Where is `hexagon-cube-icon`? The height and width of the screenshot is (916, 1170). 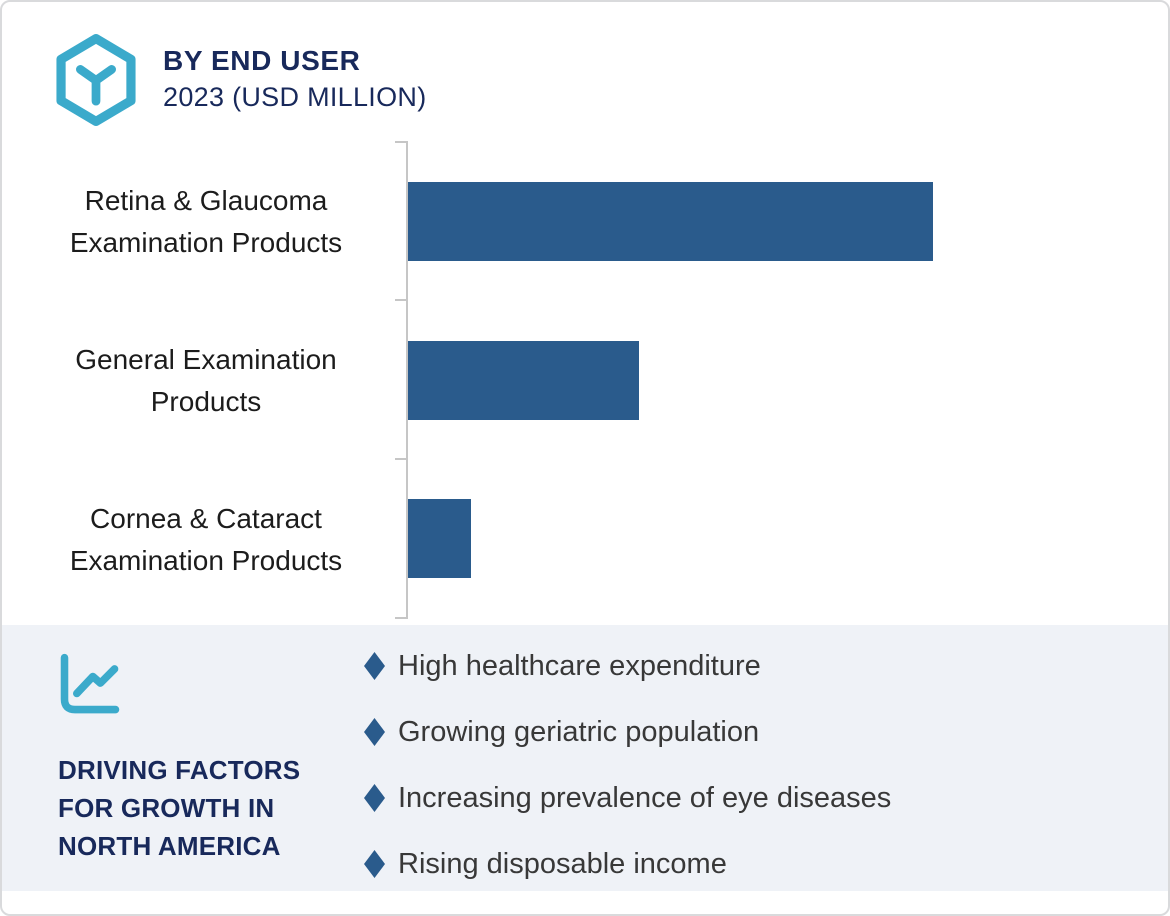
hexagon-cube-icon is located at coordinates (96, 80).